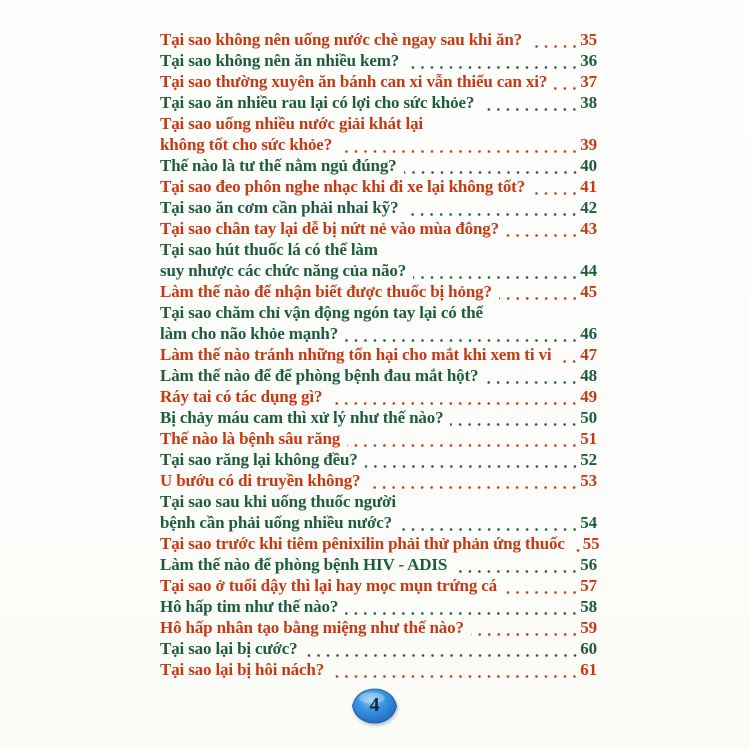 Image resolution: width=750 pixels, height=750 pixels. I want to click on toc-entry-title: Tại sao lại bị cước?, so click(229, 648).